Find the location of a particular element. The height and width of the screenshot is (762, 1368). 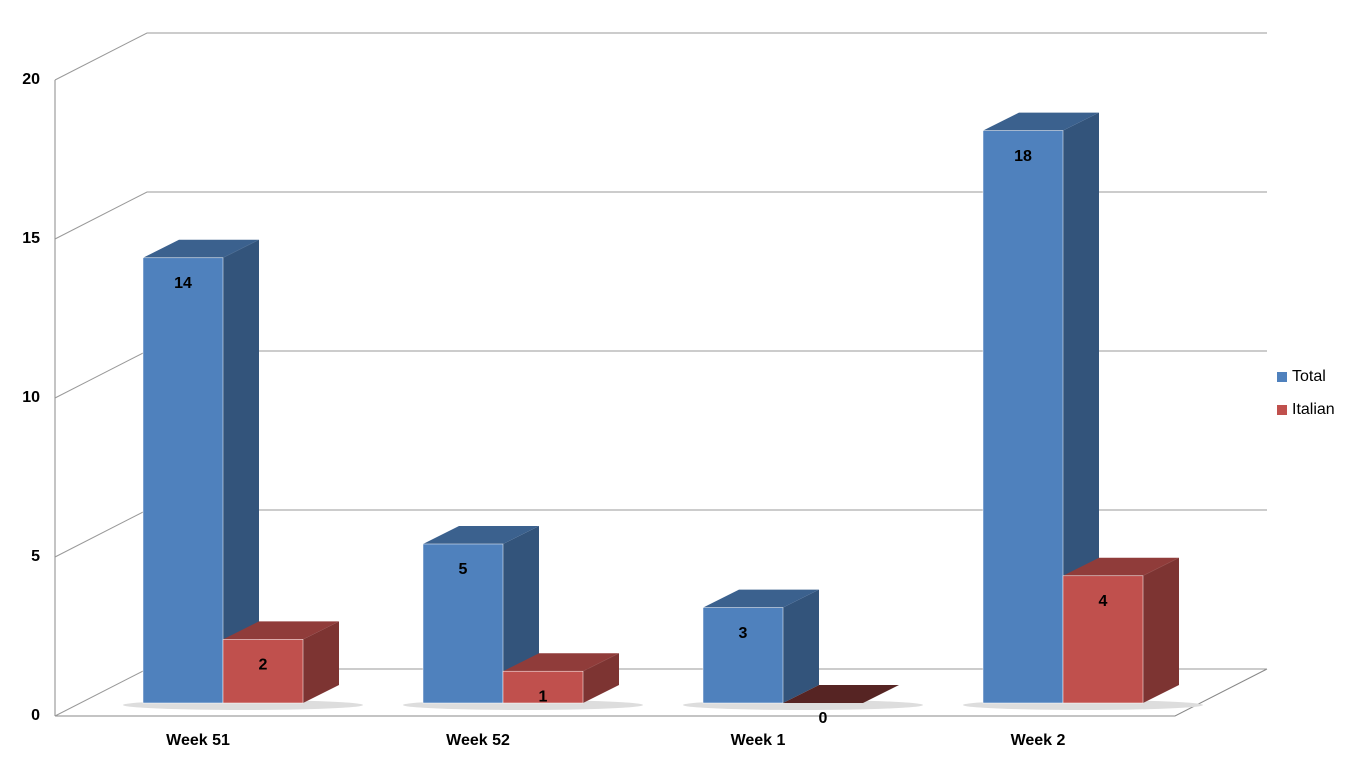

y-tick-label: 10 is located at coordinates (31, 397).